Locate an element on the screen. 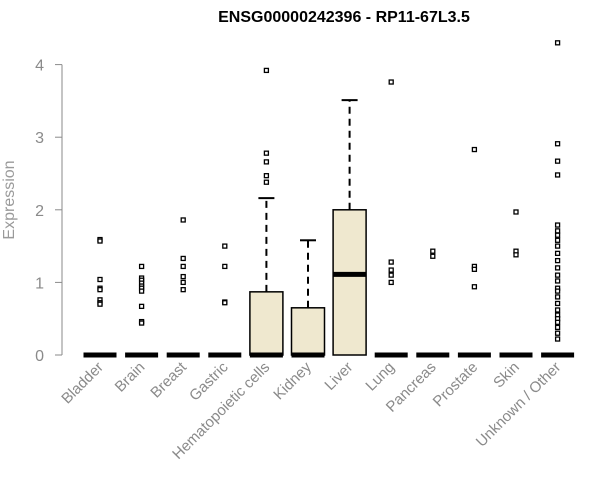 Image resolution: width=600 pixels, height=500 pixels. y-tick-label: 0 is located at coordinates (39, 356).